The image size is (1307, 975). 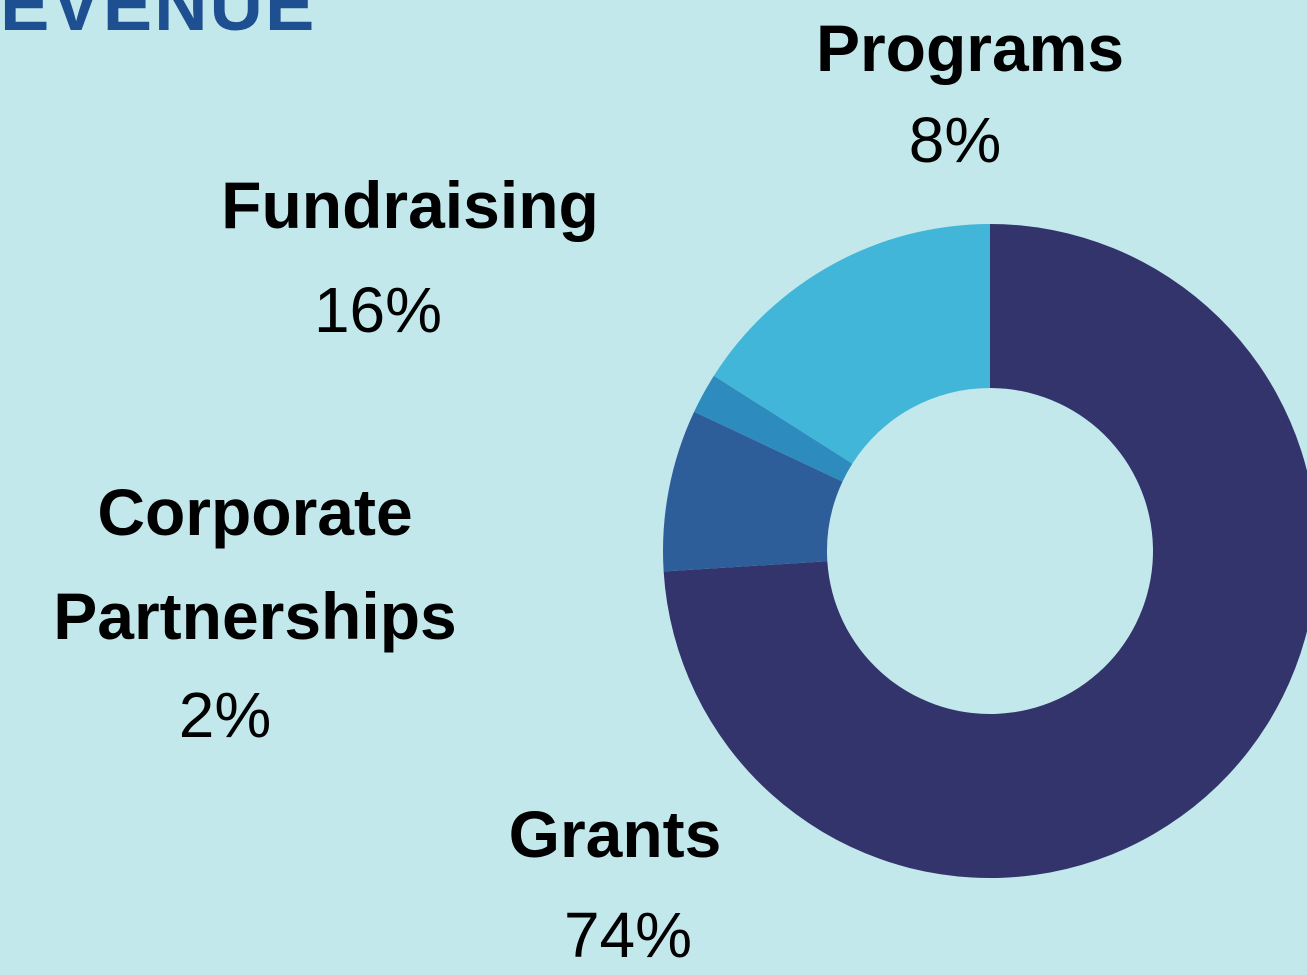 What do you see at coordinates (970, 48) in the screenshot?
I see `category-label: Programs` at bounding box center [970, 48].